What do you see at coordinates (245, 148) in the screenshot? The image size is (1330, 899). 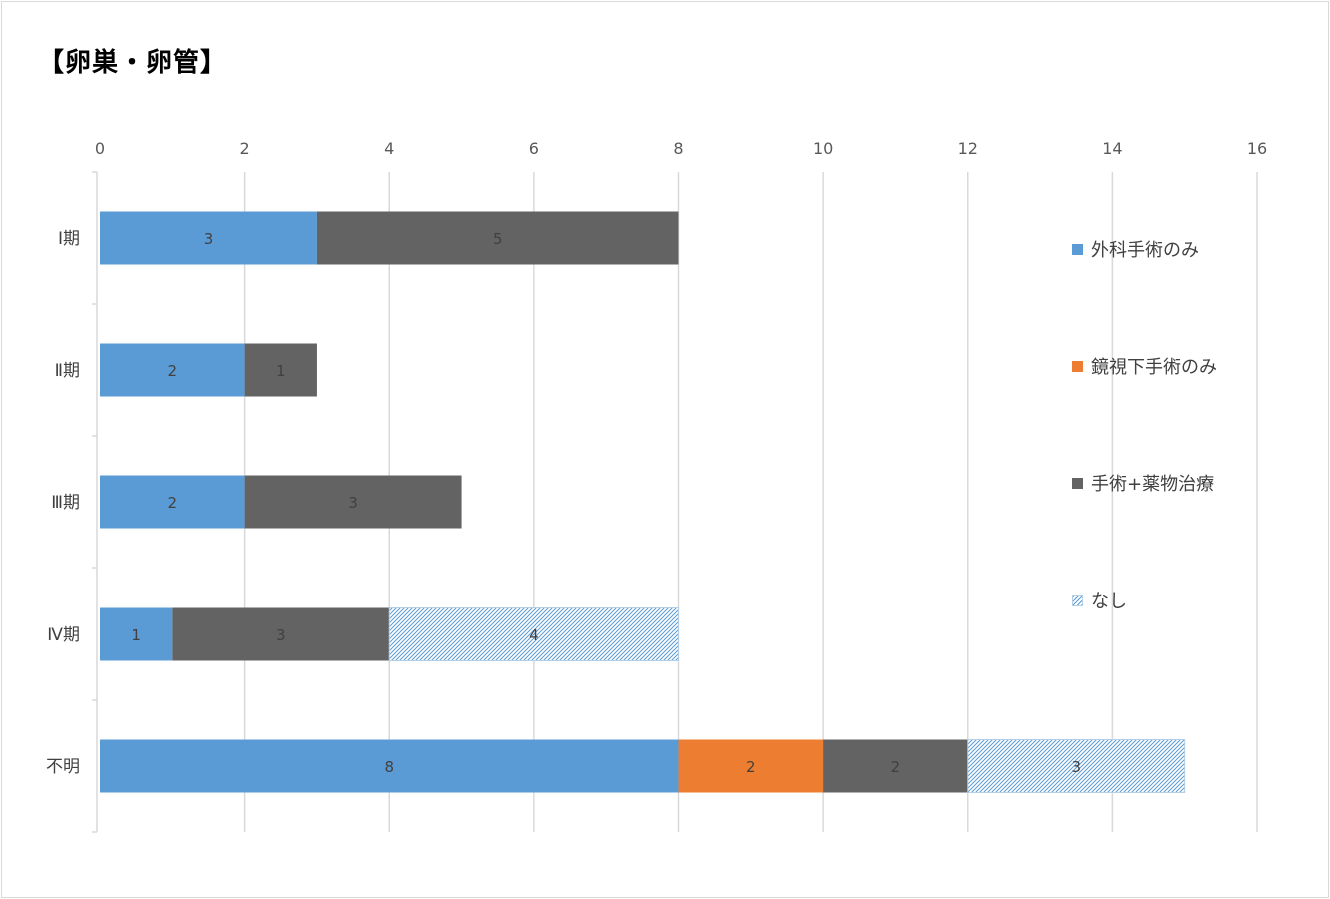 I see `x-tick-label-2: 2` at bounding box center [245, 148].